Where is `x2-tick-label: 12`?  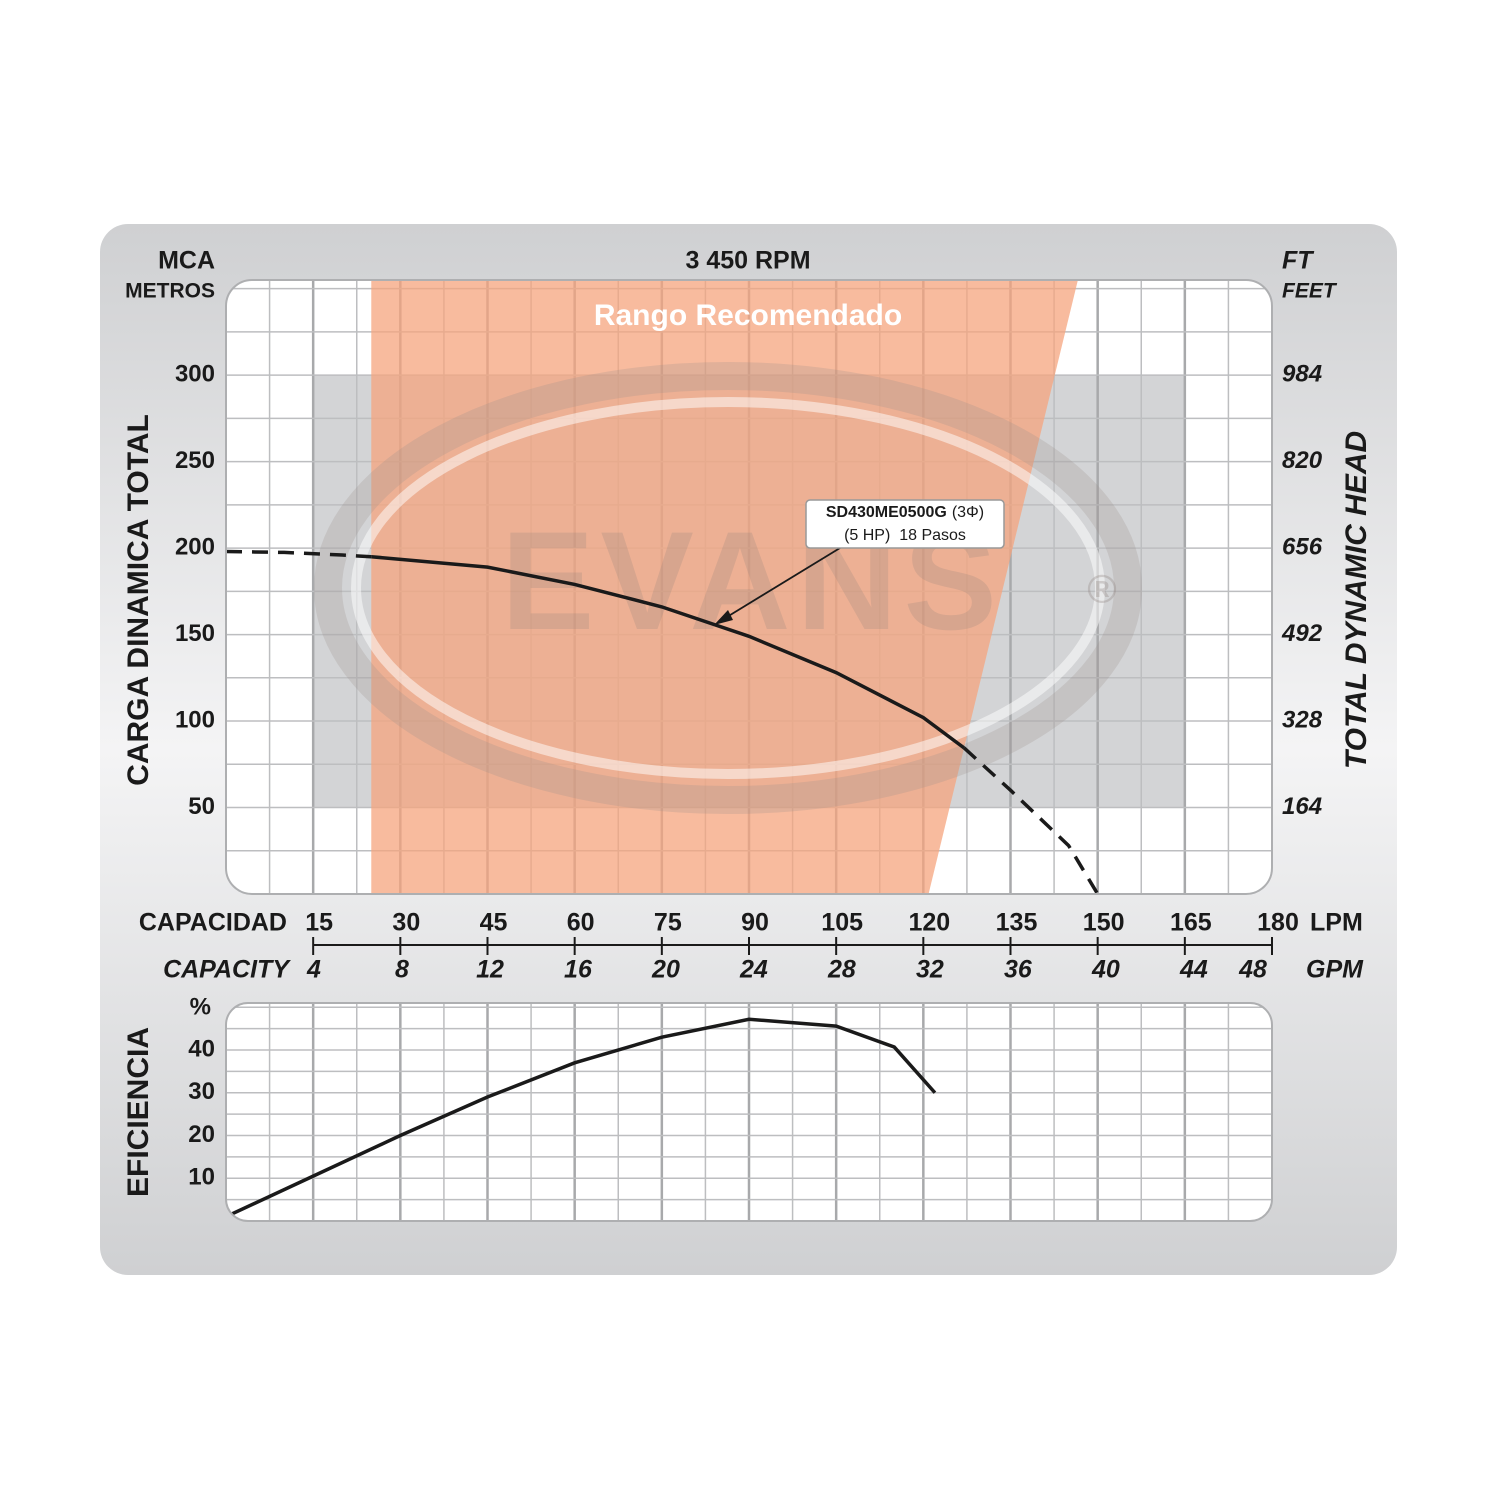 x2-tick-label: 12 is located at coordinates (490, 970).